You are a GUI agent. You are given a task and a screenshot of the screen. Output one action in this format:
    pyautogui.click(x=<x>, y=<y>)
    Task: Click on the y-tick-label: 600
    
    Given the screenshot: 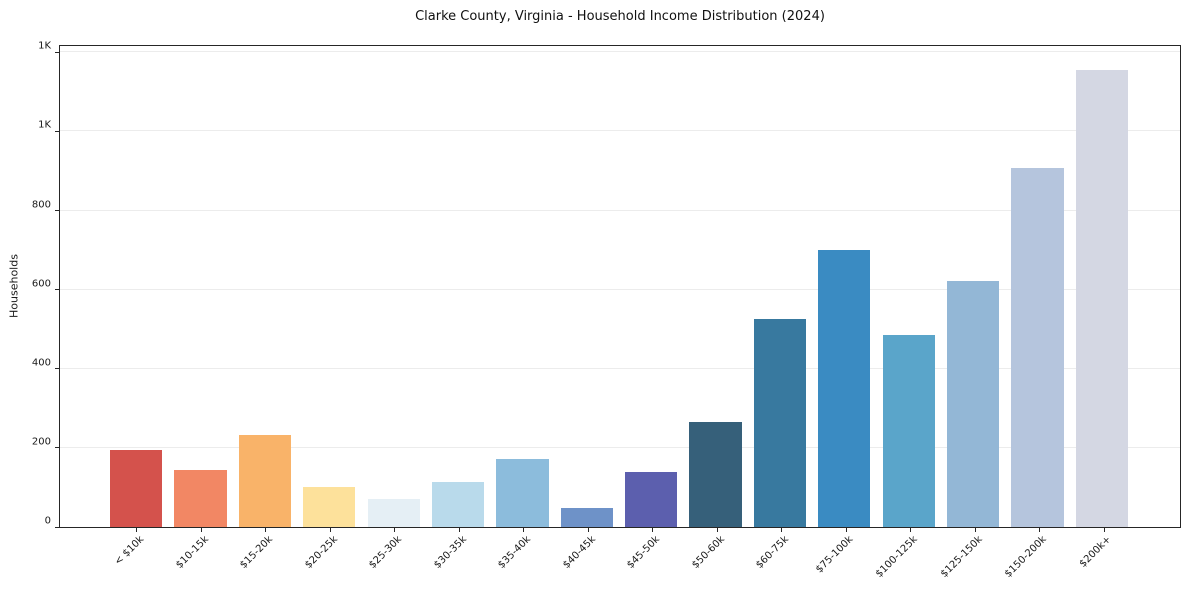 What is the action you would take?
    pyautogui.click(x=41, y=284)
    